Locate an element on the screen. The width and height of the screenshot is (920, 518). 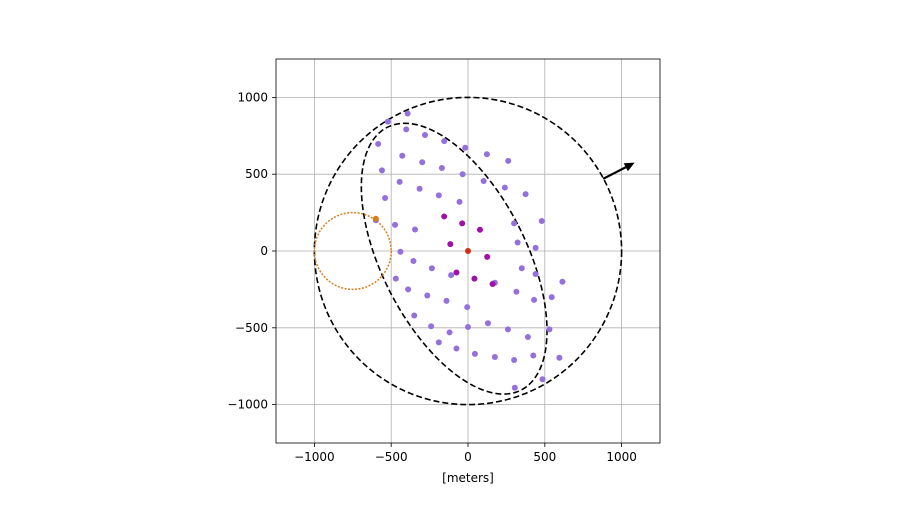
y-tick-label: 500 is located at coordinates (256, 174).